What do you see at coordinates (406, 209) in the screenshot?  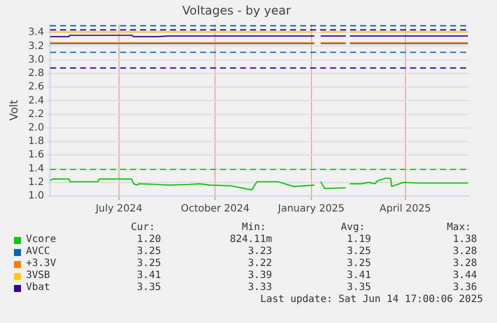 I see `x-tick-label: April 2025` at bounding box center [406, 209].